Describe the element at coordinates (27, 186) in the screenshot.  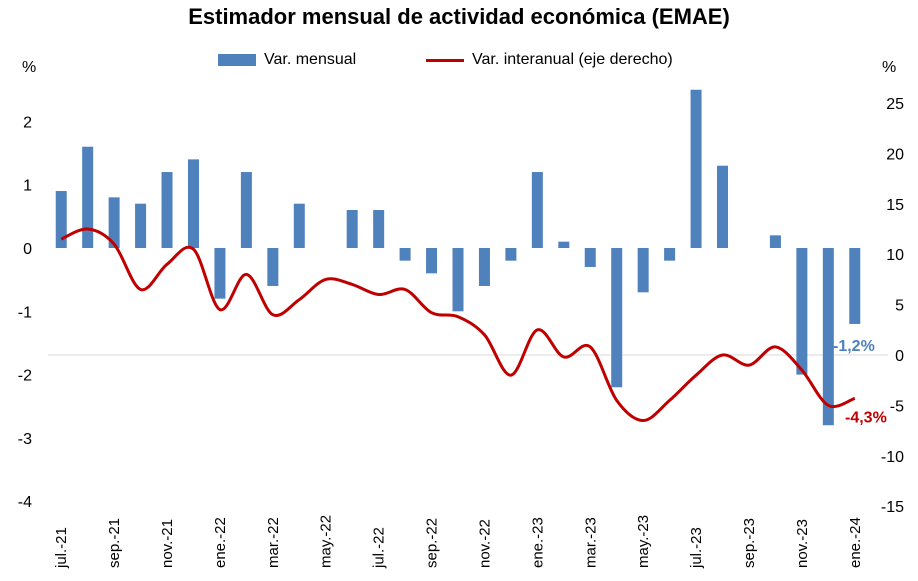
I see `left-tick-label: 1` at that location.